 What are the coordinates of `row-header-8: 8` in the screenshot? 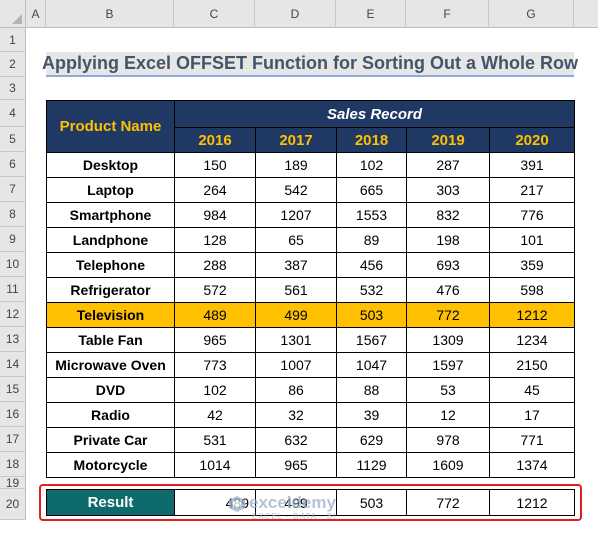 It's located at (13, 214).